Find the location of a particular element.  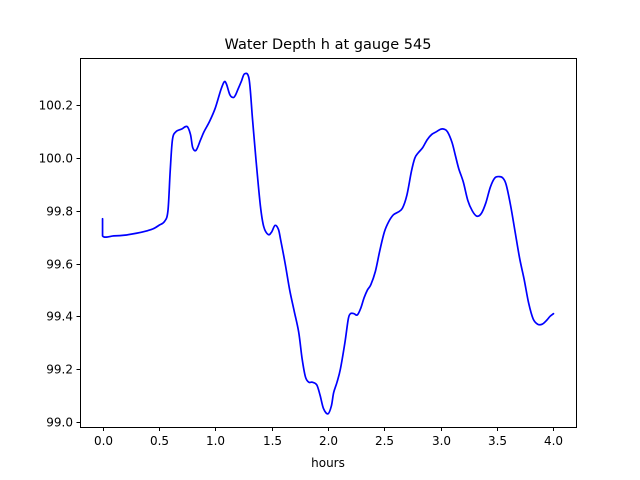

y-tick-label: 99.6 is located at coordinates (59, 265).